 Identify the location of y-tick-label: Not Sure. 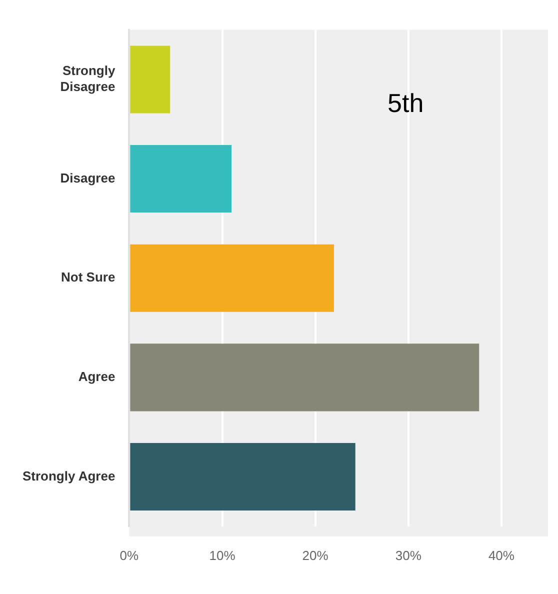
(88, 277).